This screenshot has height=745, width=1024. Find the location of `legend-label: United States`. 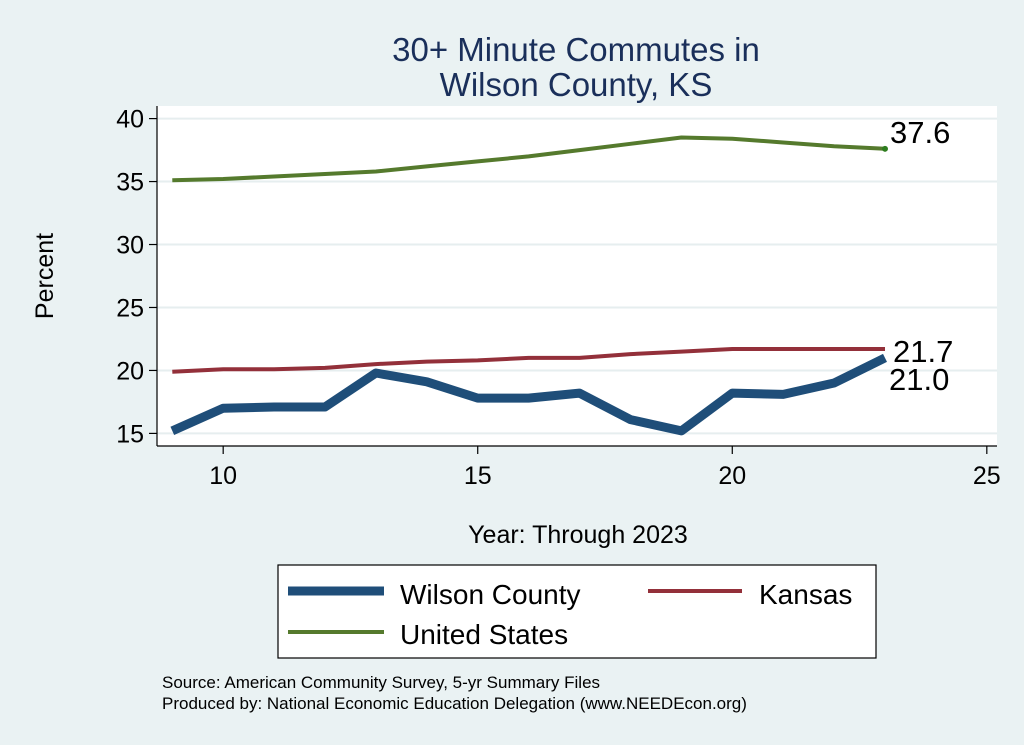

legend-label: United States is located at coordinates (484, 634).